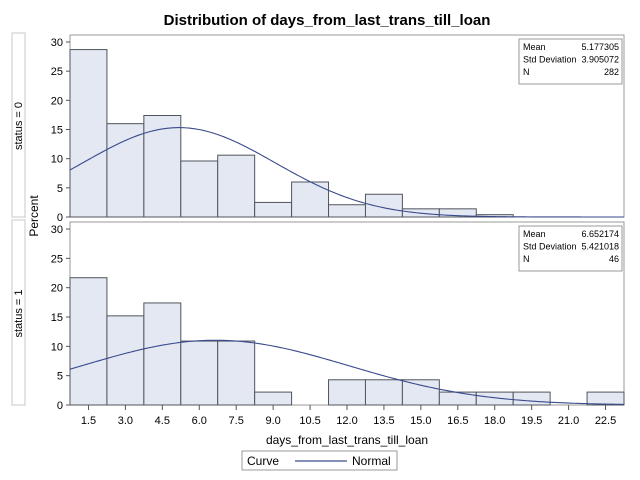  What do you see at coordinates (347, 372) in the screenshot?
I see `normal-curve` at bounding box center [347, 372].